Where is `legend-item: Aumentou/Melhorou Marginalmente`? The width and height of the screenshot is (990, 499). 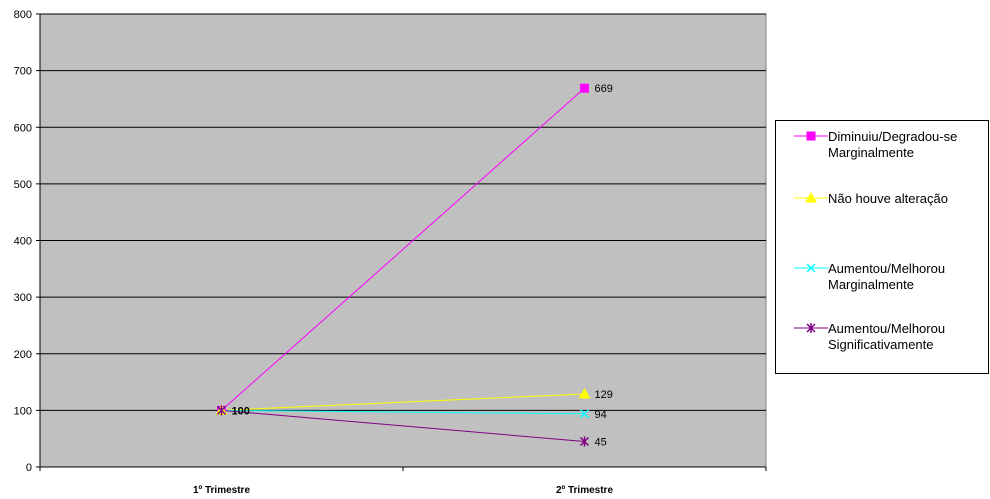
legend-item: Aumentou/Melhorou Marginalmente is located at coordinates (869, 277).